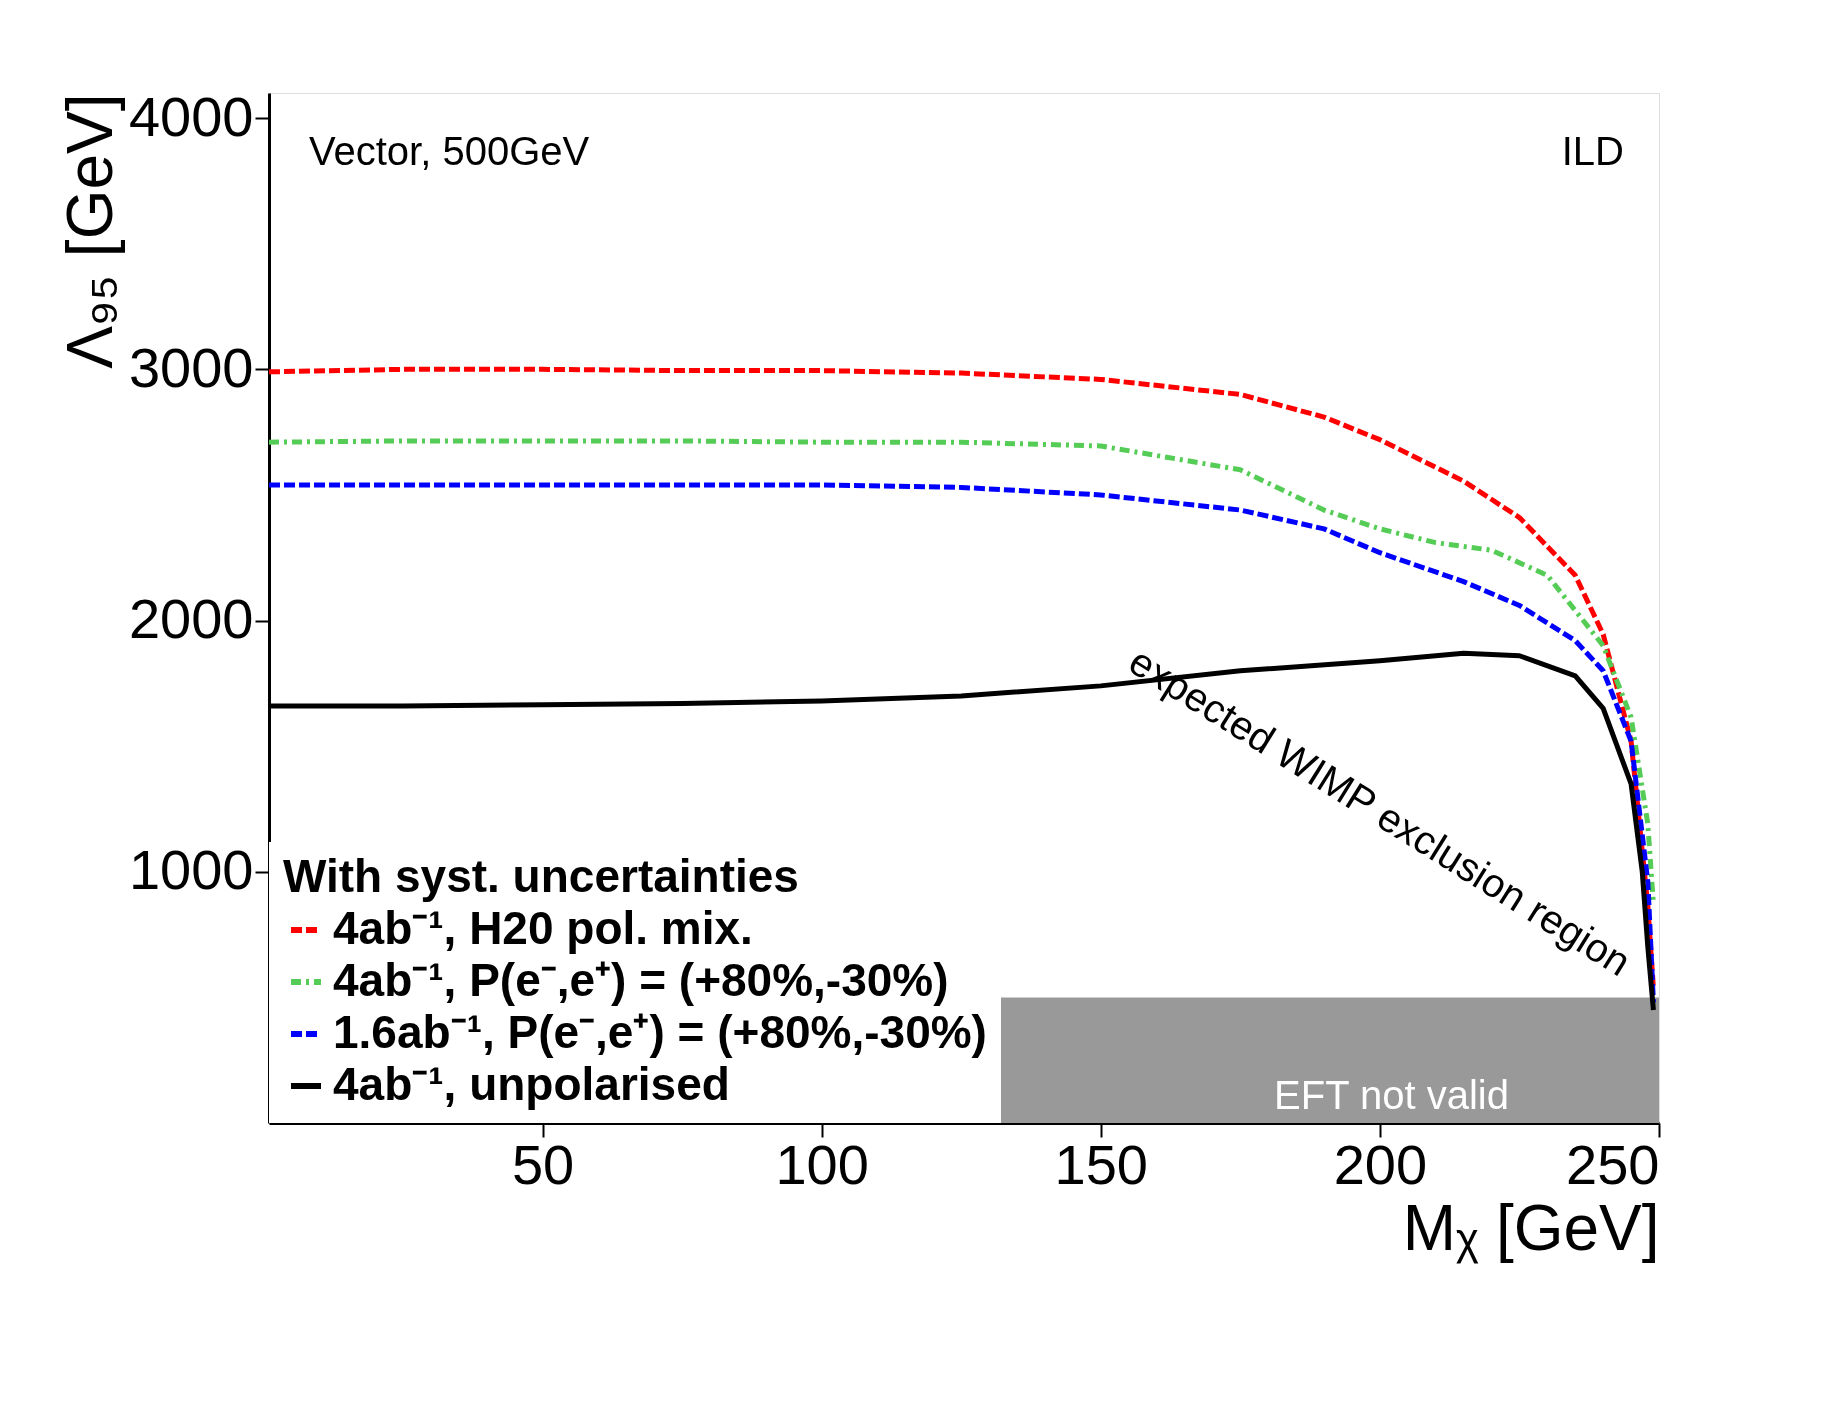 Image resolution: width=1845 pixels, height=1407 pixels. I want to click on legend-label: 4ab⁻¹, P(e⁻,e⁺) = (+80%,-30%), so click(641, 980).